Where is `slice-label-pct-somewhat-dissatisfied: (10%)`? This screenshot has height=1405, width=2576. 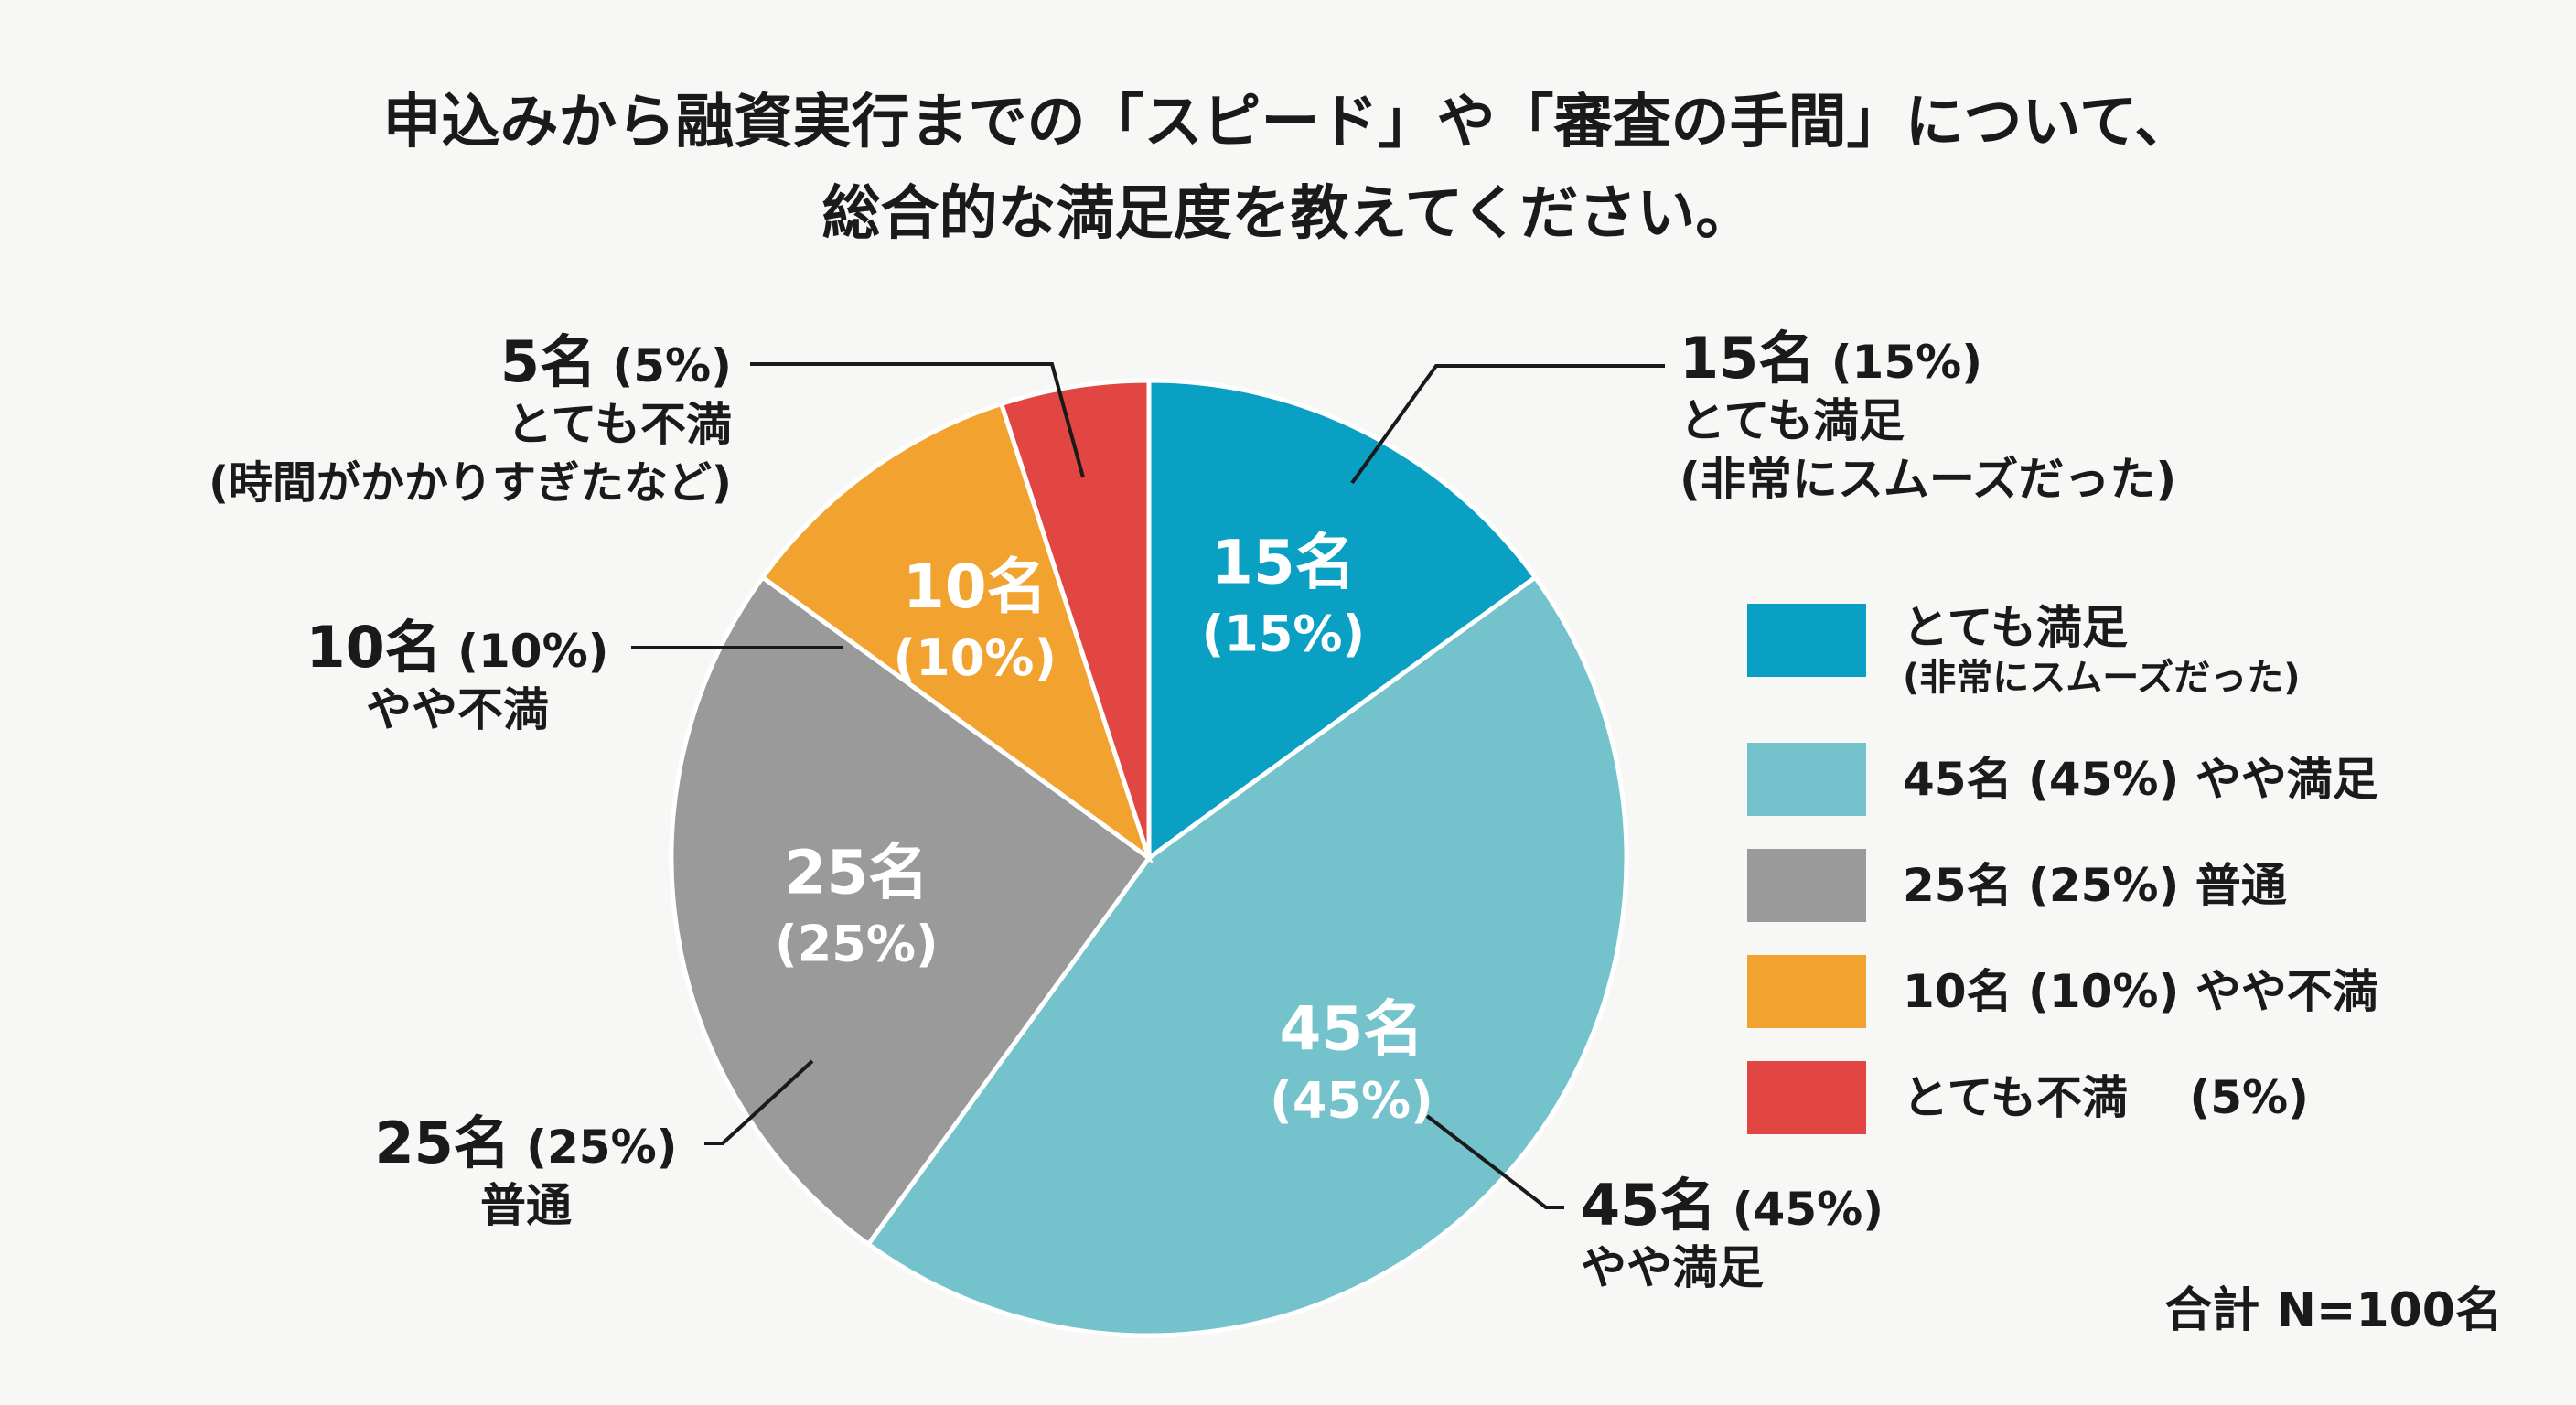
slice-label-pct-somewhat-dissatisfied: (10%) is located at coordinates (975, 658).